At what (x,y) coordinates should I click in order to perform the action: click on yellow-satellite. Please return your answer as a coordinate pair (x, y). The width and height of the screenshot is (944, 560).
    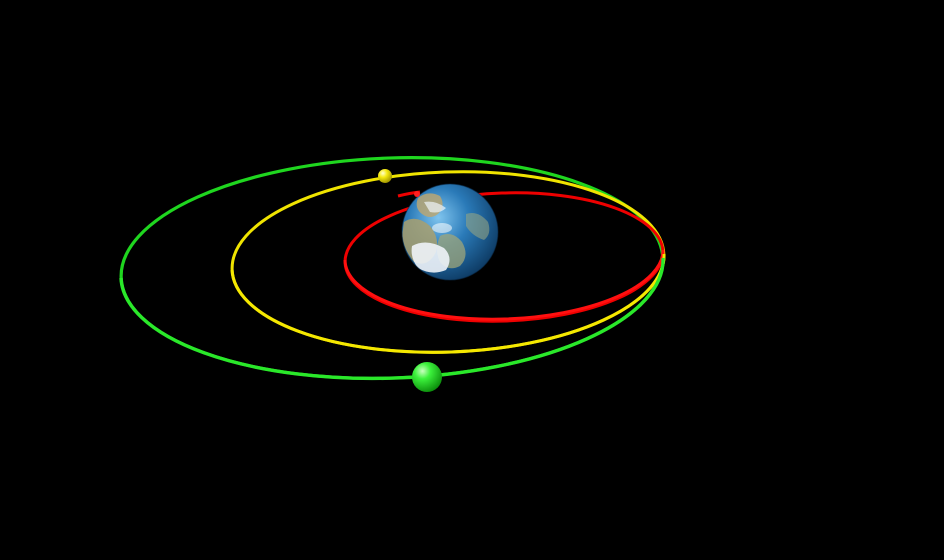
    Looking at the image, I should click on (385, 176).